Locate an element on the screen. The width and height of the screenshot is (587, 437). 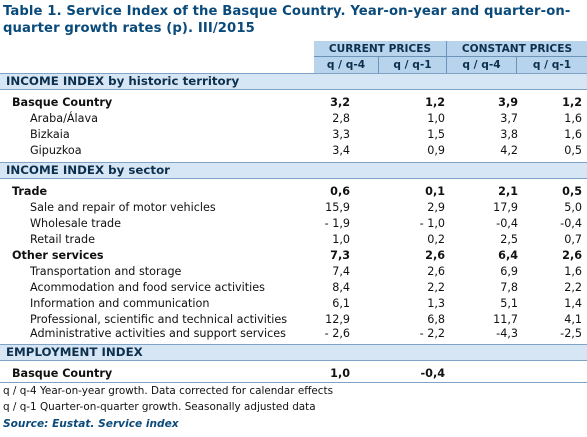
table-row: Araba/Álava 2,8 1,0 3,7 1,6 is located at coordinates (293, 118).